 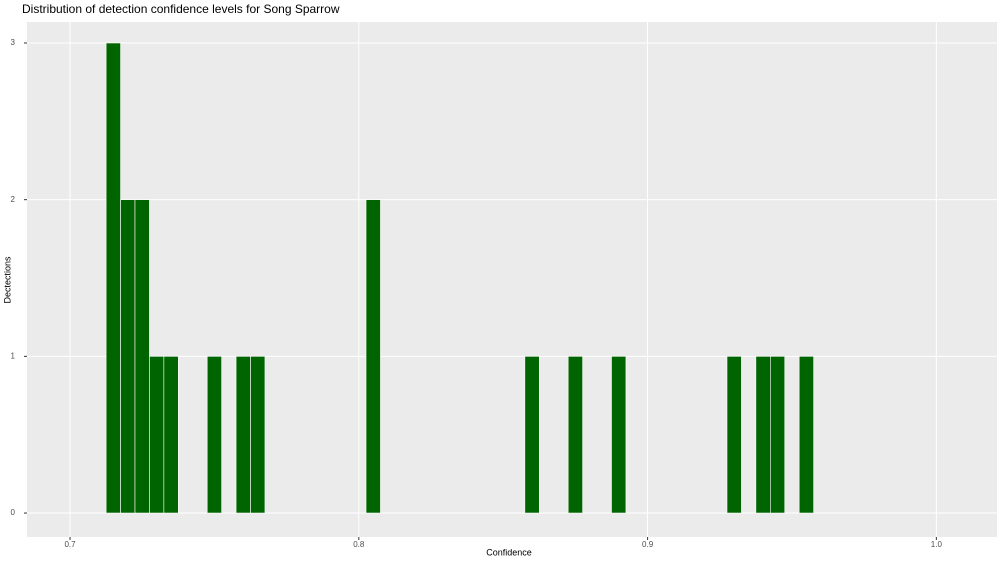 I want to click on x-tick-label: 0.7, so click(x=70, y=544).